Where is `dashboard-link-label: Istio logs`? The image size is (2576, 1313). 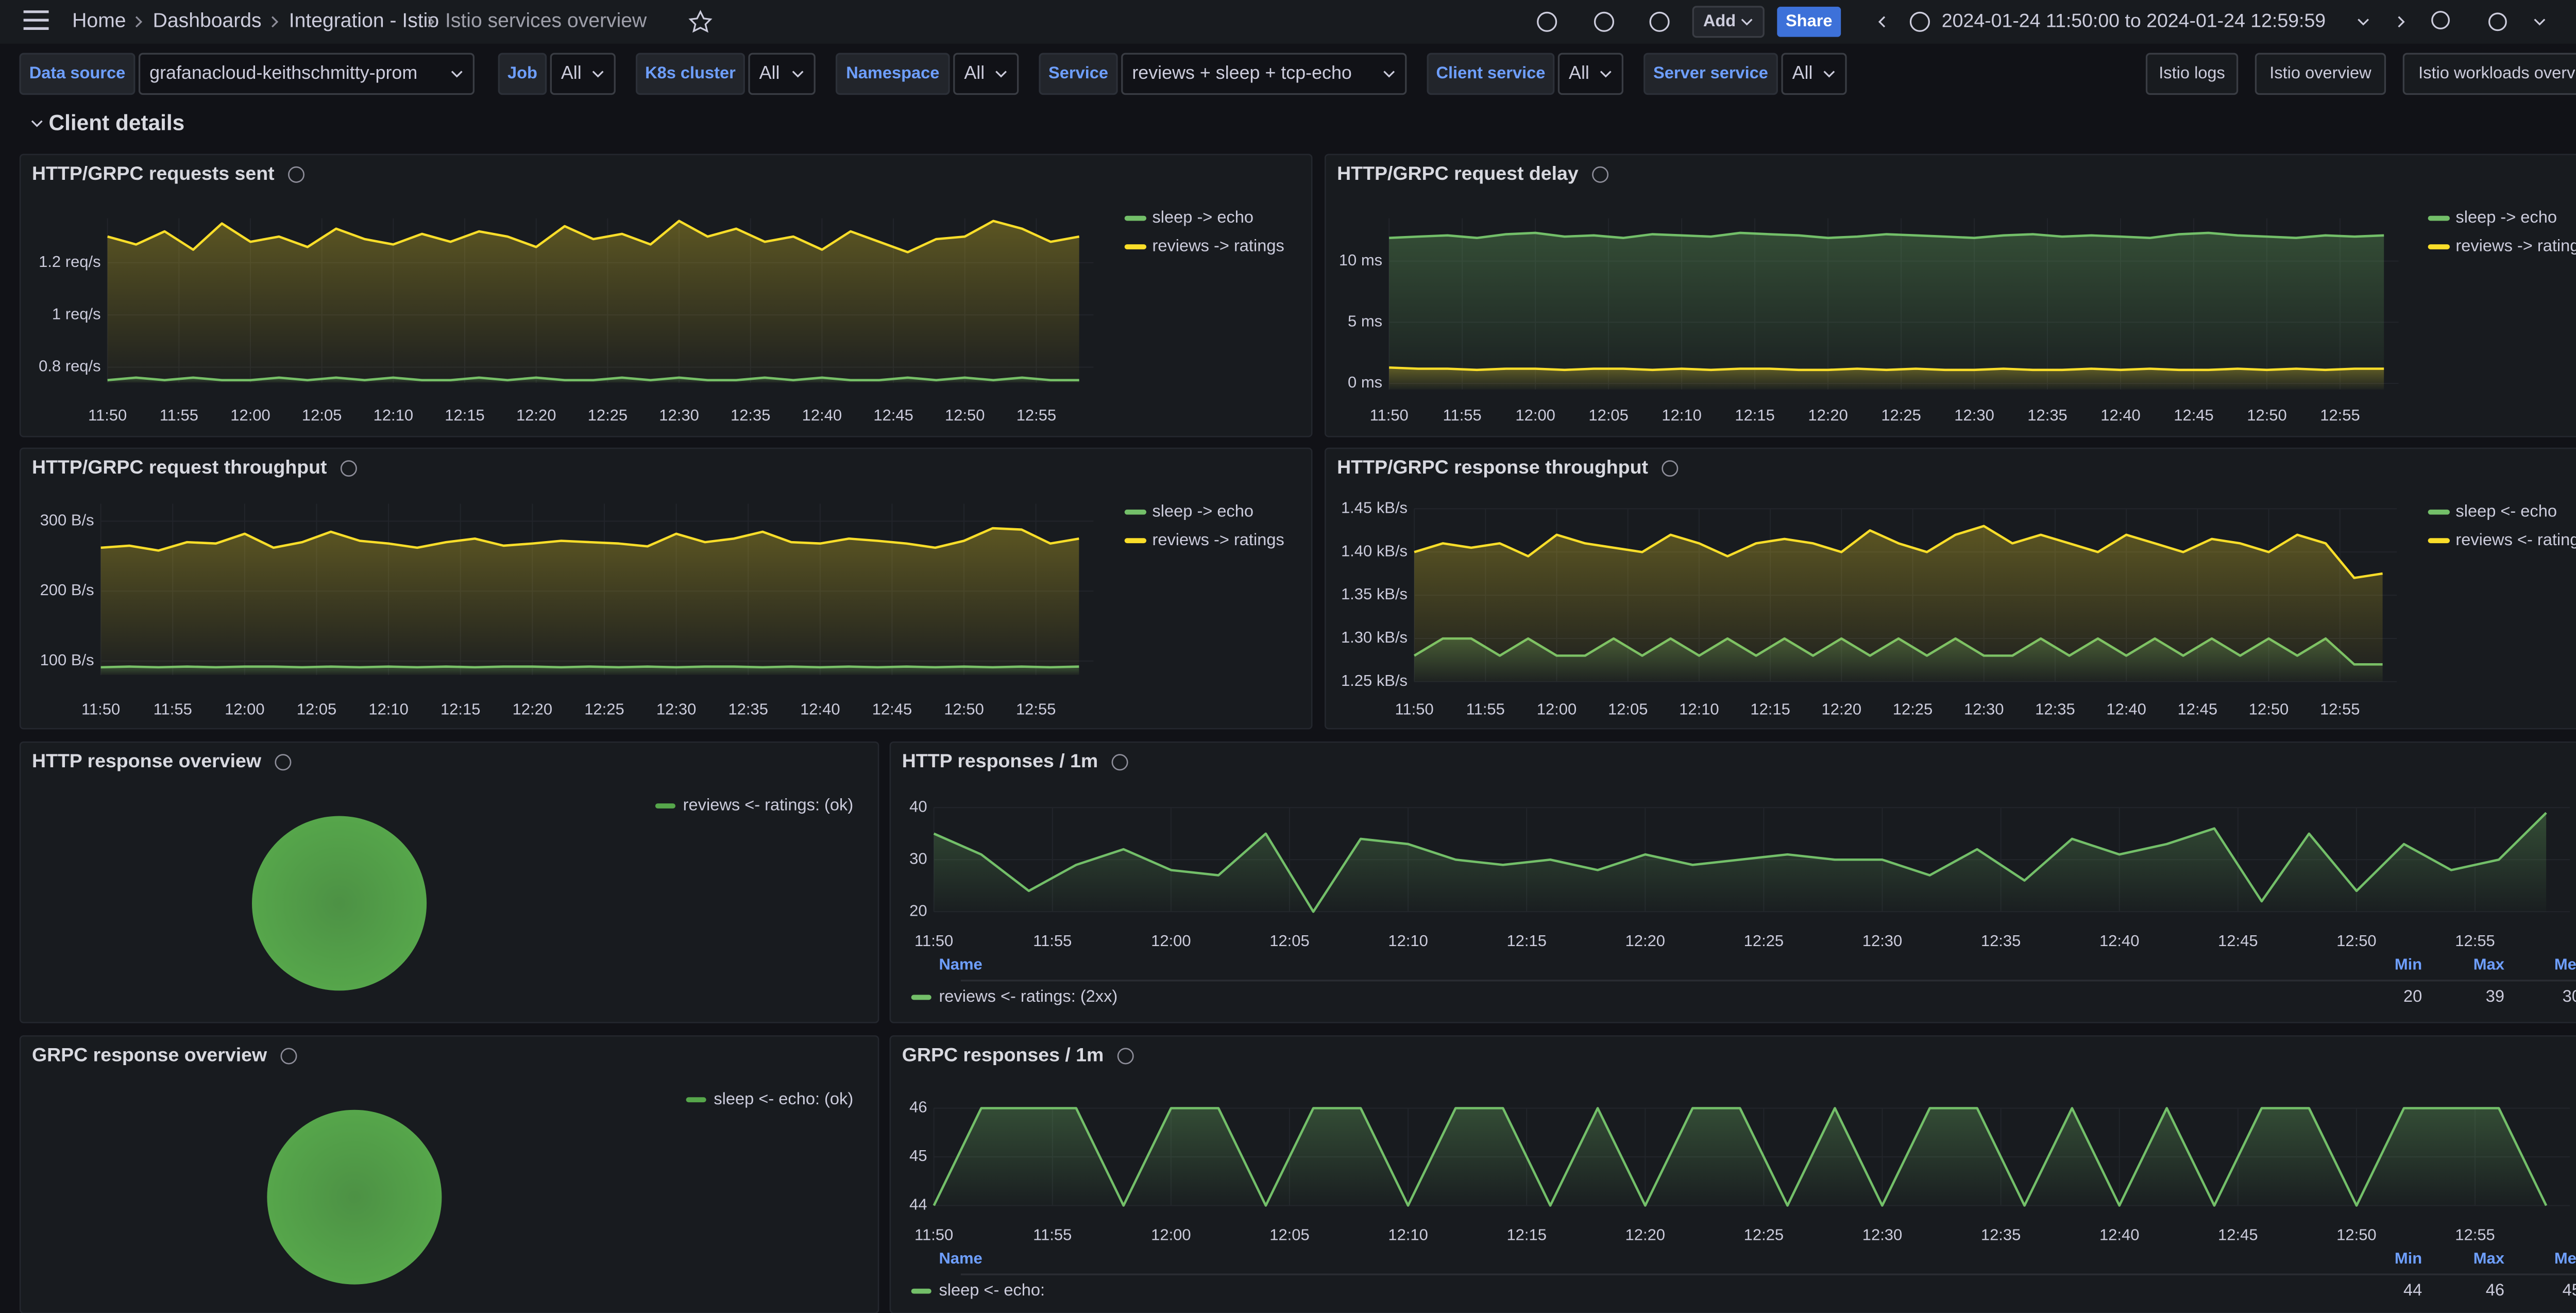
dashboard-link-label: Istio logs is located at coordinates (2192, 72).